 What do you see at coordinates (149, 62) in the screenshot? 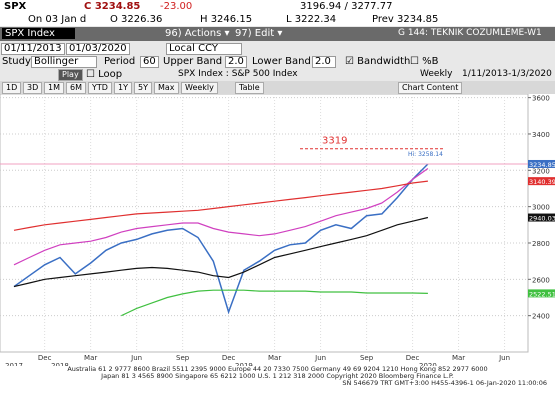
I see `period: 60` at bounding box center [149, 62].